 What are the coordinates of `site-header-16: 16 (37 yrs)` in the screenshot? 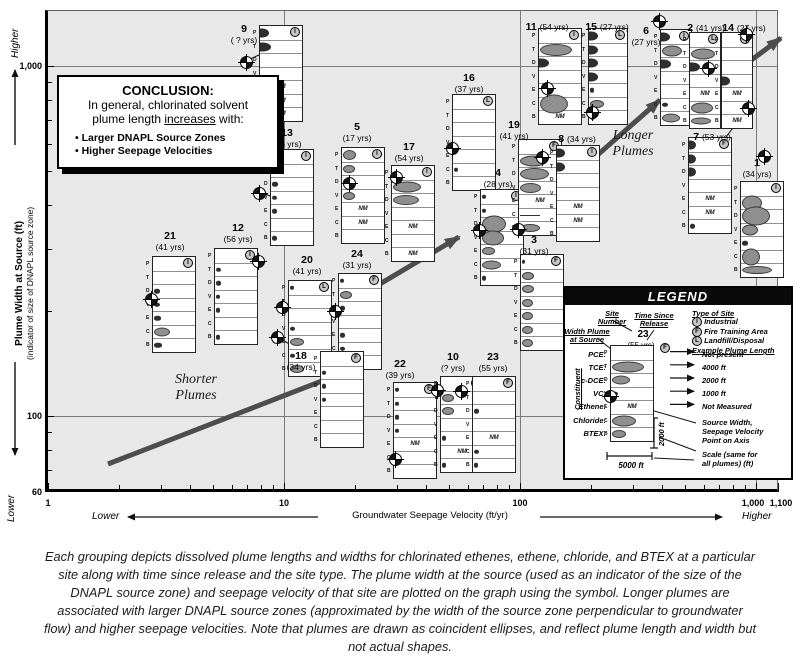 It's located at (469, 84).